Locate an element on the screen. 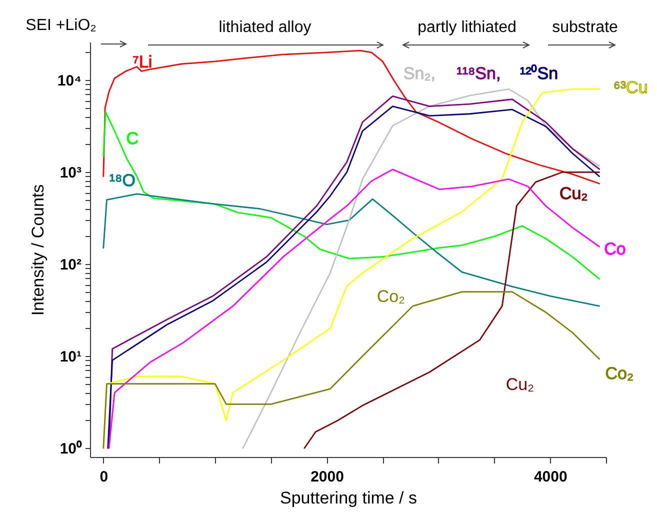  series-label: ¹¹⁸Sn, is located at coordinates (478, 73).